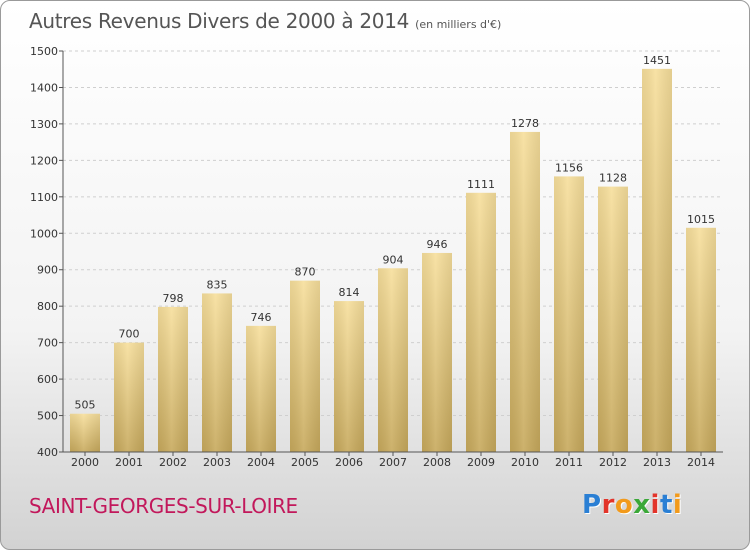  I want to click on proxiti-logo: Proxiti, so click(632, 505).